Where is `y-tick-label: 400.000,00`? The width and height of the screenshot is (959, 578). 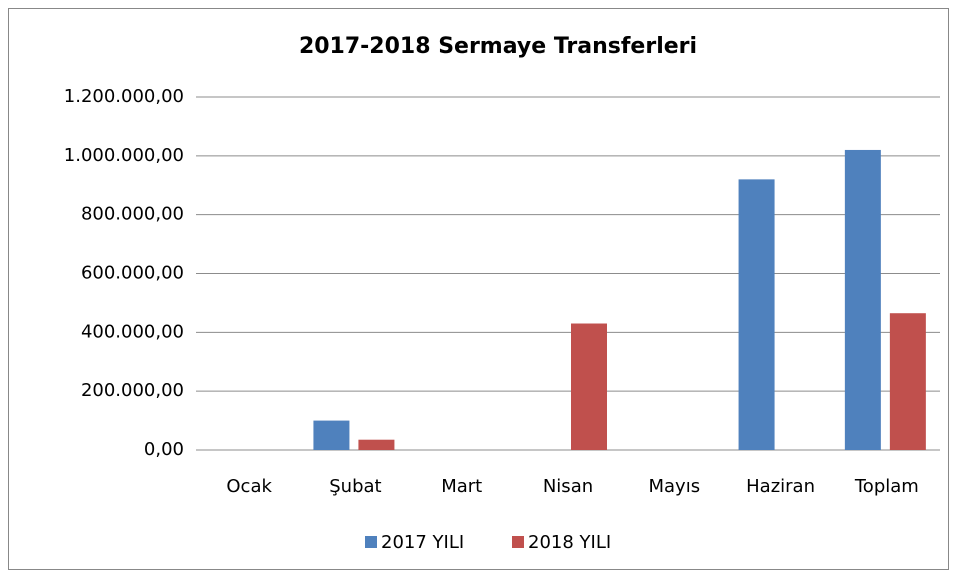
y-tick-label: 400.000,00 is located at coordinates (132, 331).